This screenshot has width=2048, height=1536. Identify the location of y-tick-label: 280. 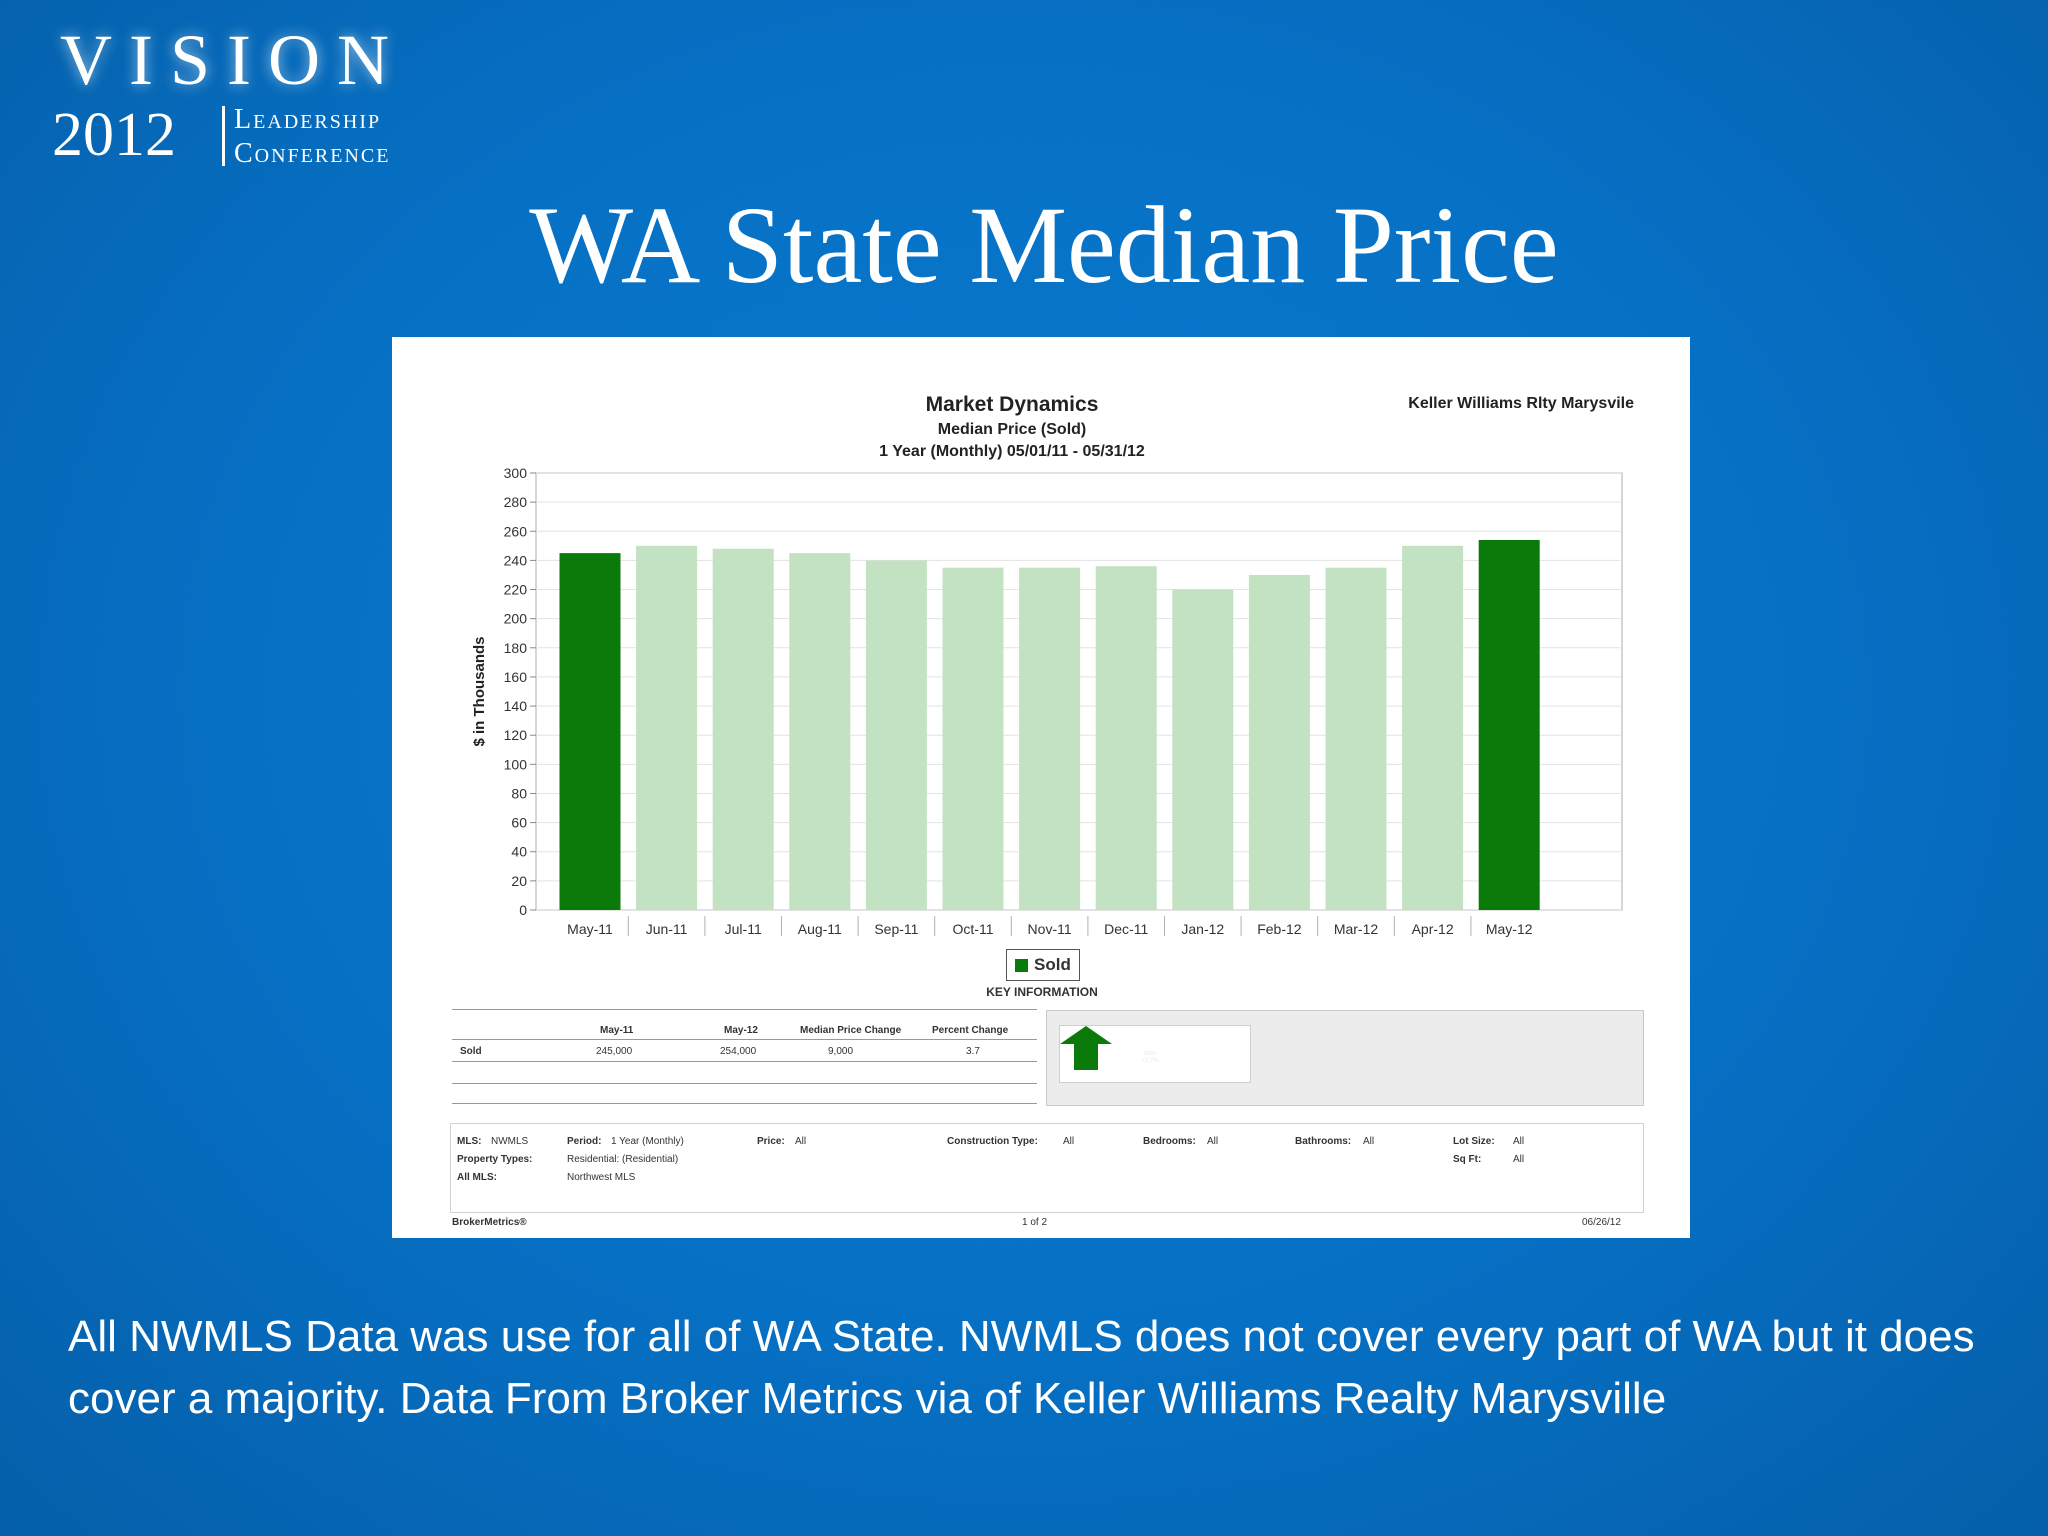
(516, 502).